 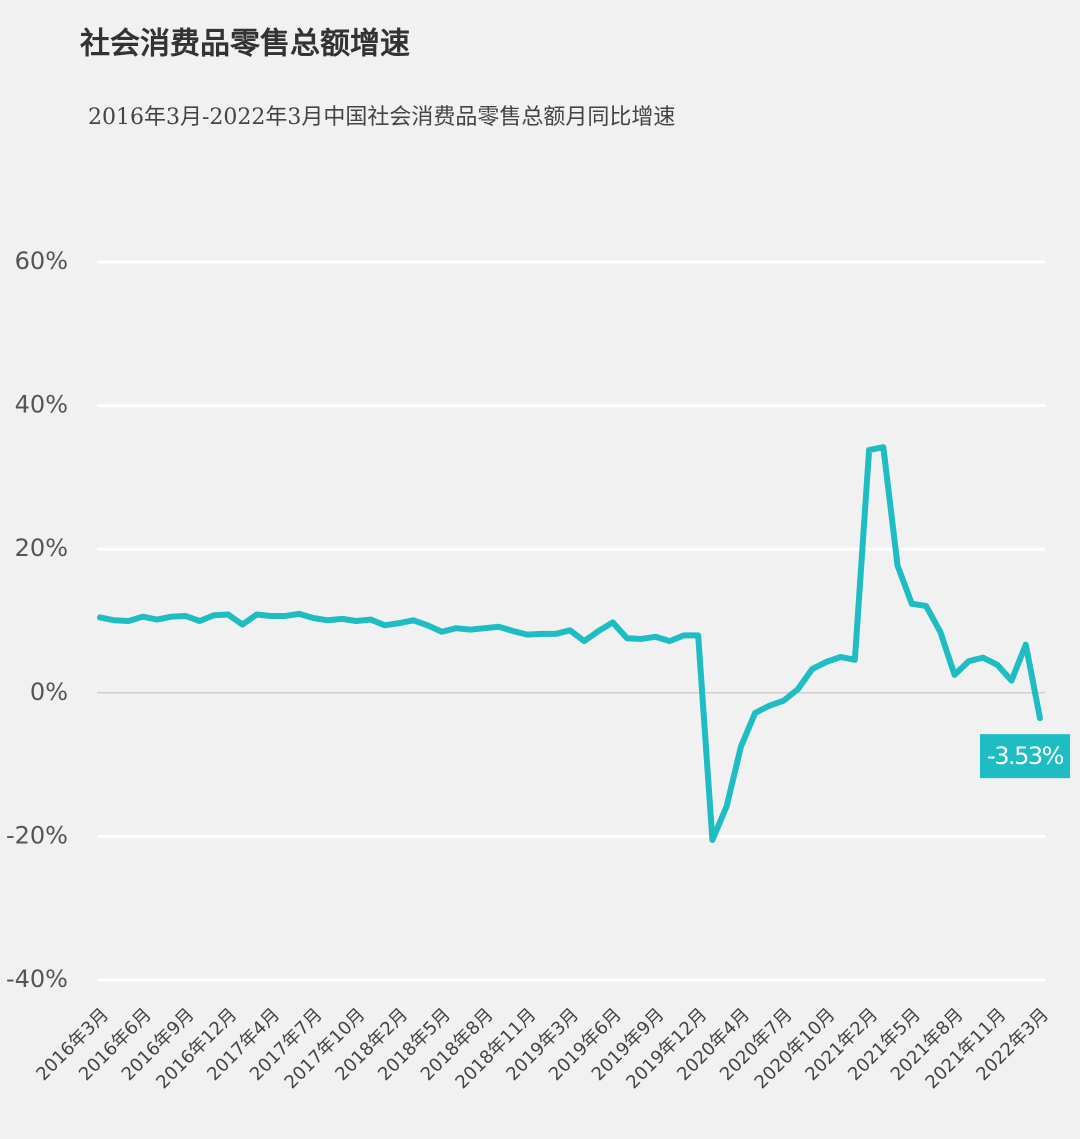 What do you see at coordinates (37, 979) in the screenshot?
I see `y-tick-label: -40%` at bounding box center [37, 979].